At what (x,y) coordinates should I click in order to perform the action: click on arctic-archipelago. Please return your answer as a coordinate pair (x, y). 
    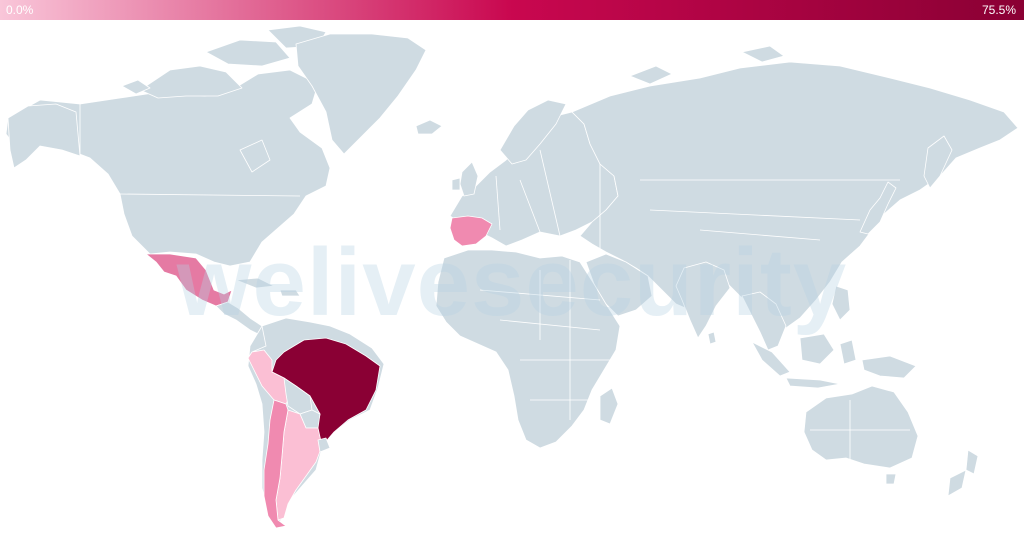
    Looking at the image, I should click on (191, 82).